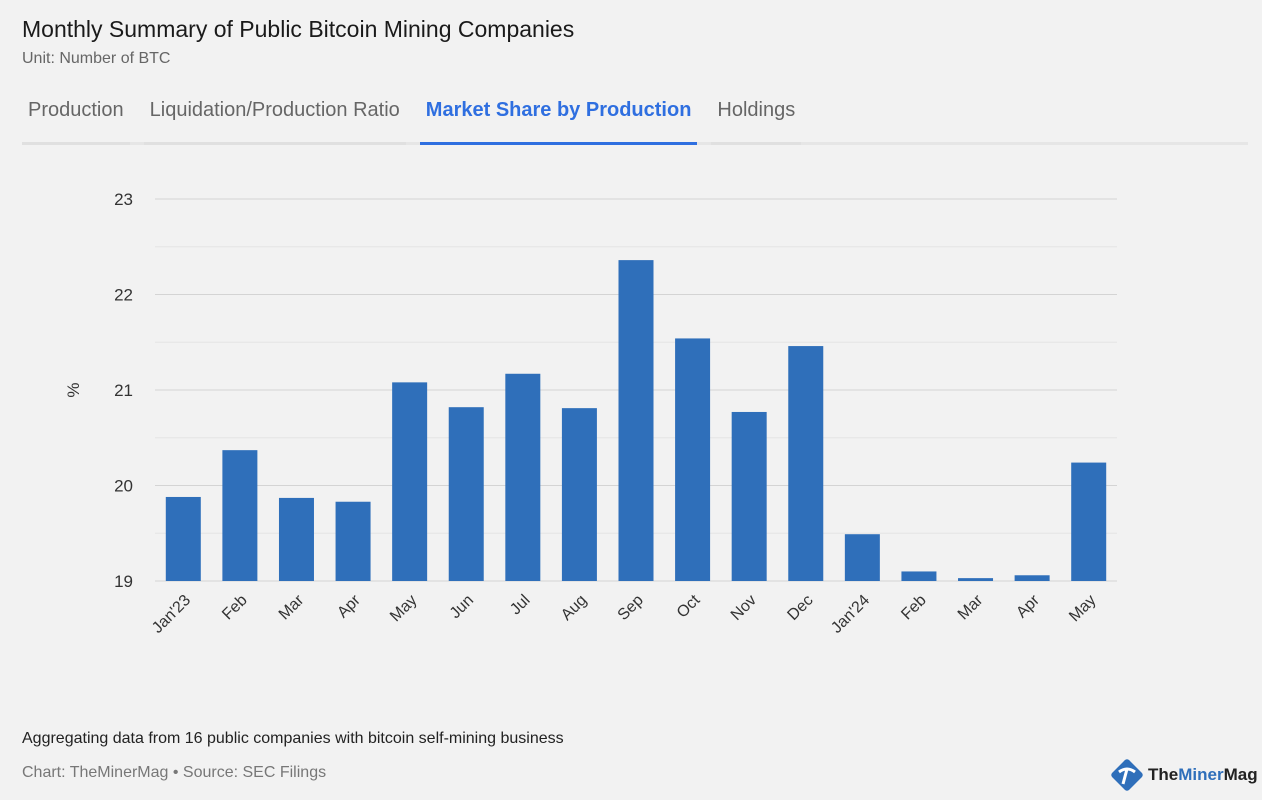  I want to click on x-tick-label: Jul, so click(520, 605).